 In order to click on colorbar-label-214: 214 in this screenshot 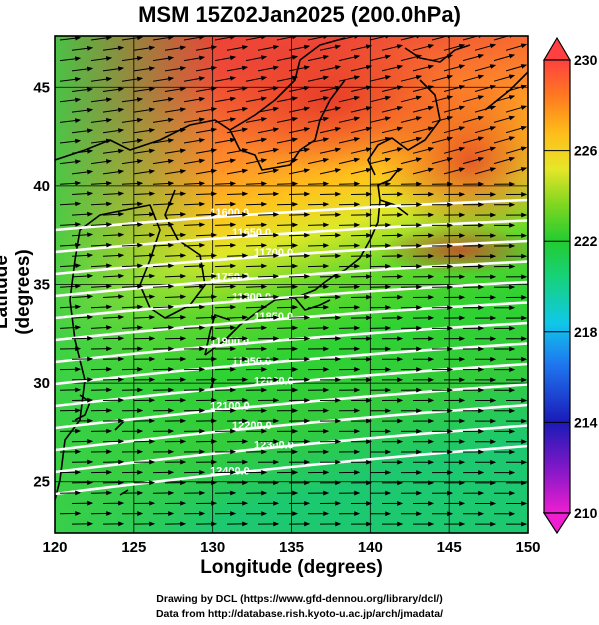, I will do `click(586, 422)`.